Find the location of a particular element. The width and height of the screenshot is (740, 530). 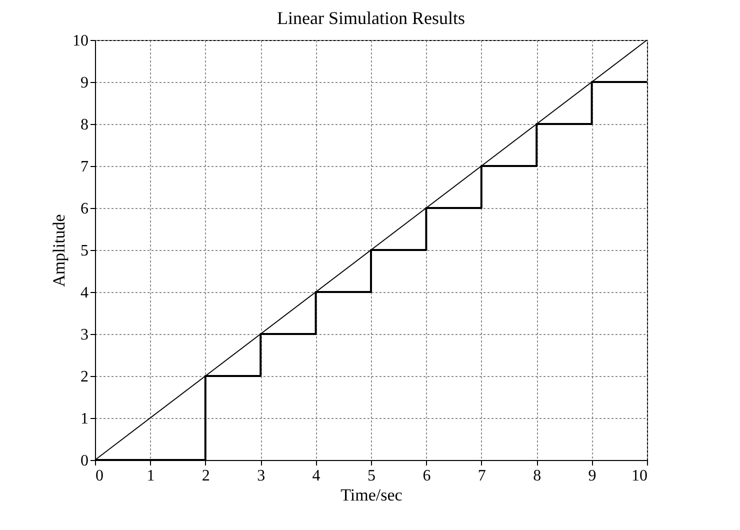

x-tick-label: 0 is located at coordinates (100, 476).